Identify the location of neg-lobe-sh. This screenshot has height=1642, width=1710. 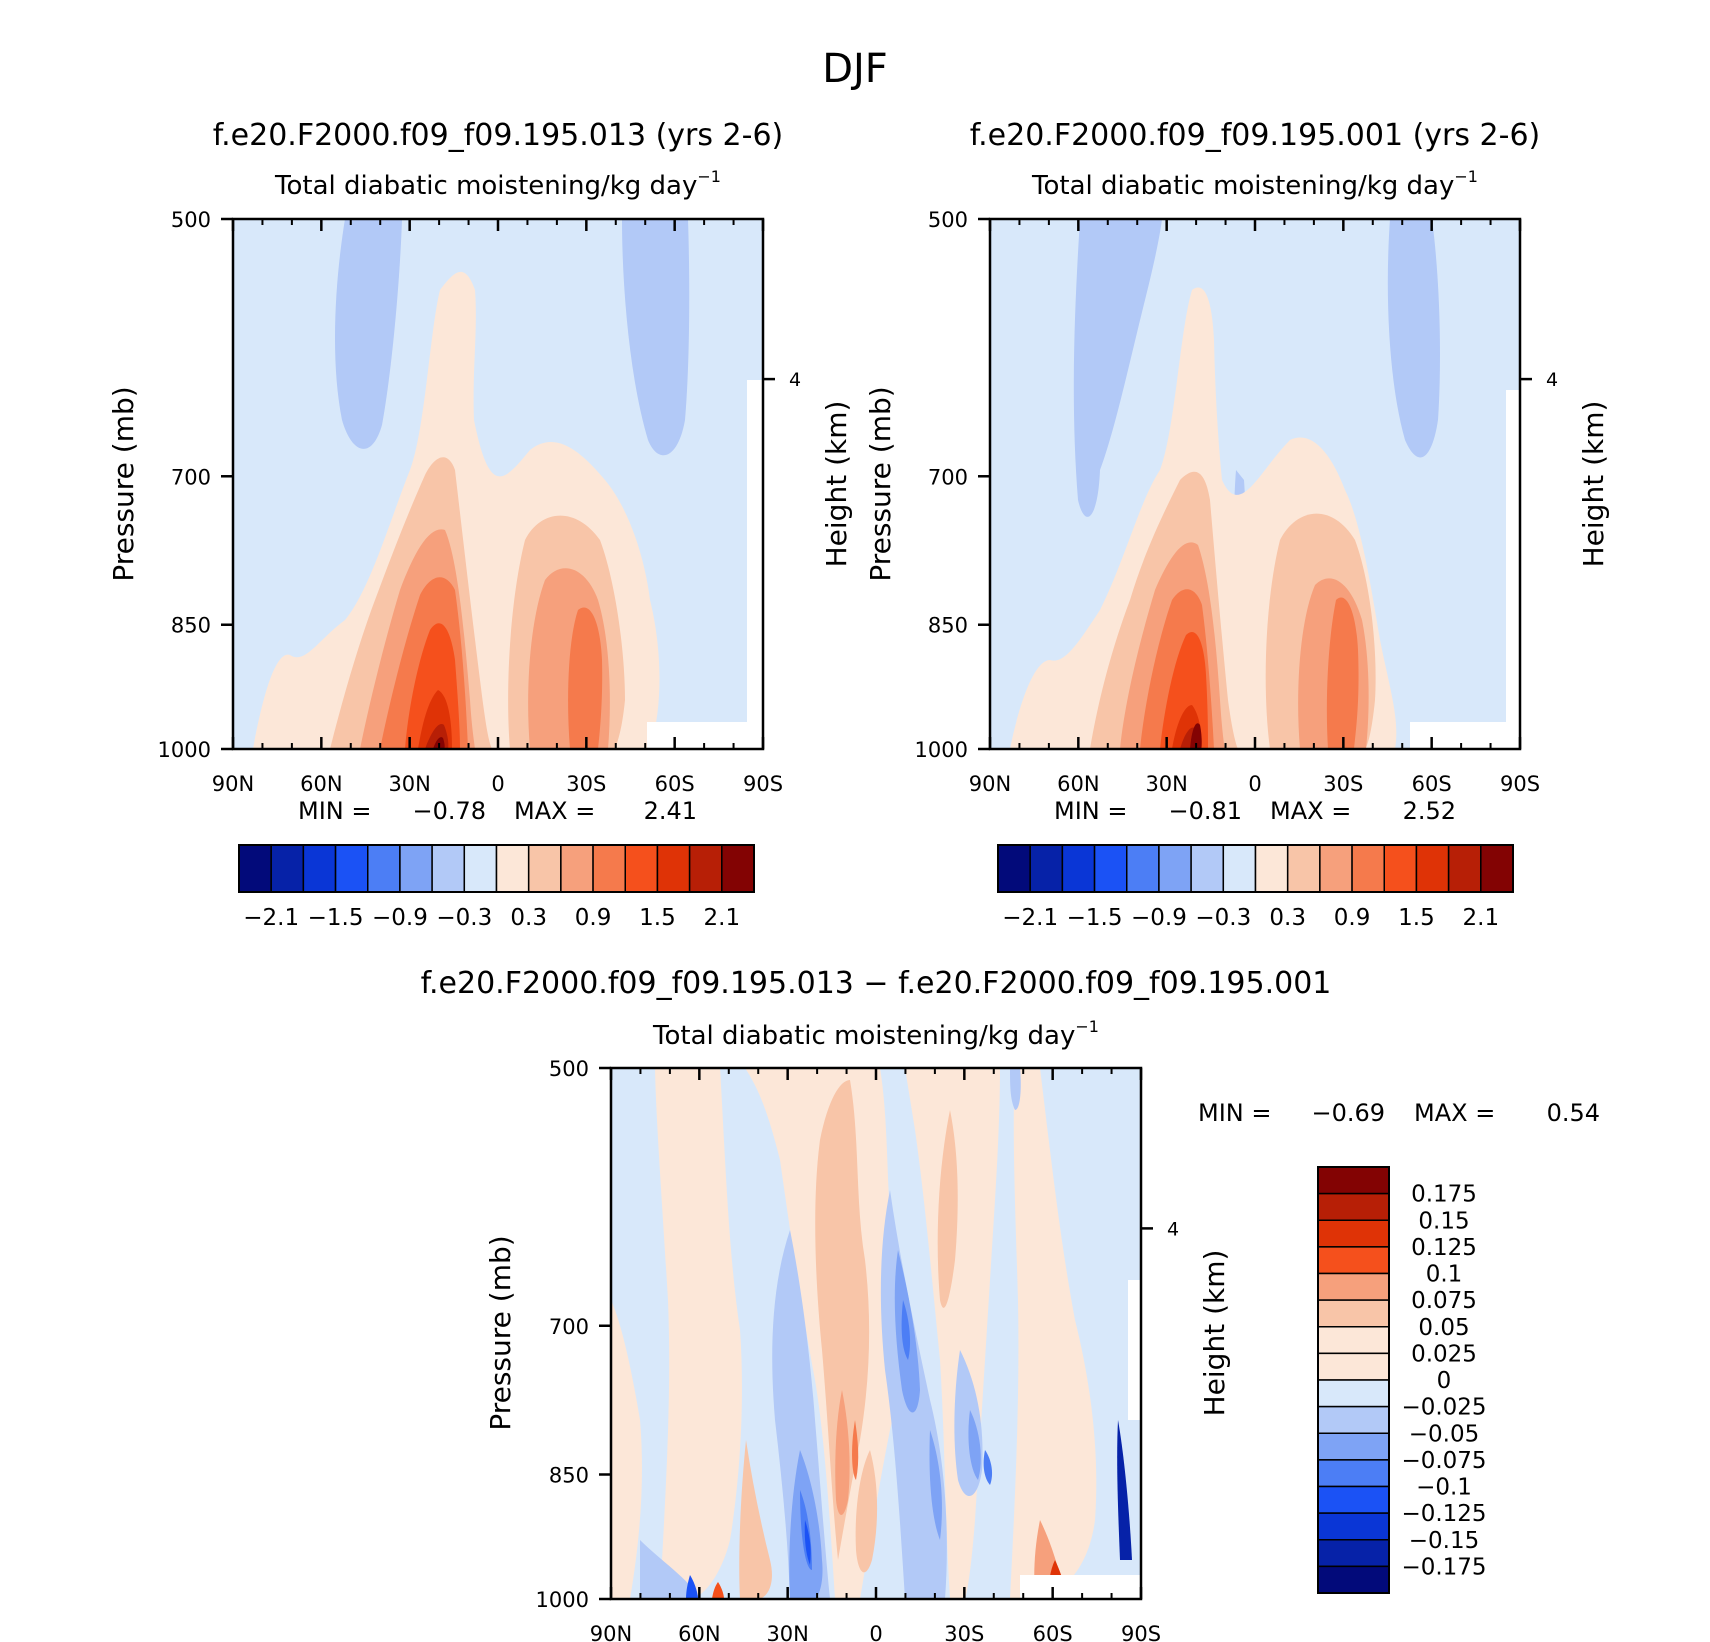
(656, 337).